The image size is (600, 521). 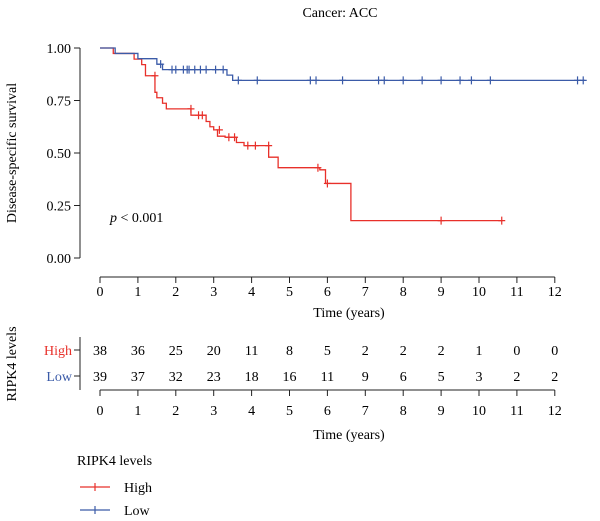 What do you see at coordinates (176, 351) in the screenshot?
I see `risk-count: 25` at bounding box center [176, 351].